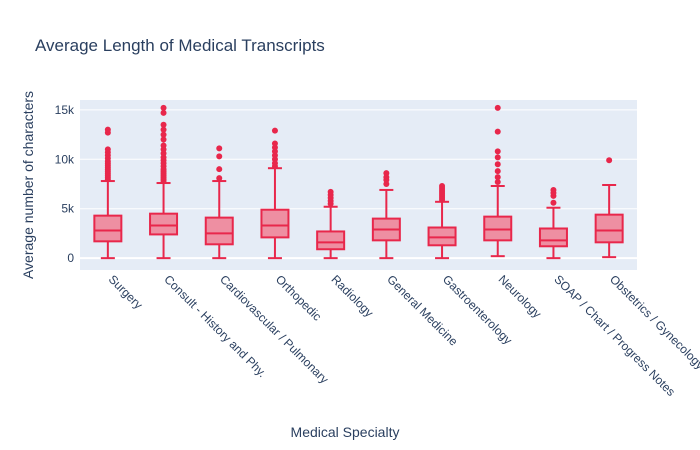 The image size is (700, 450). I want to click on x-tick-label: SOAP / Chart / Progress Notes, so click(614, 335).